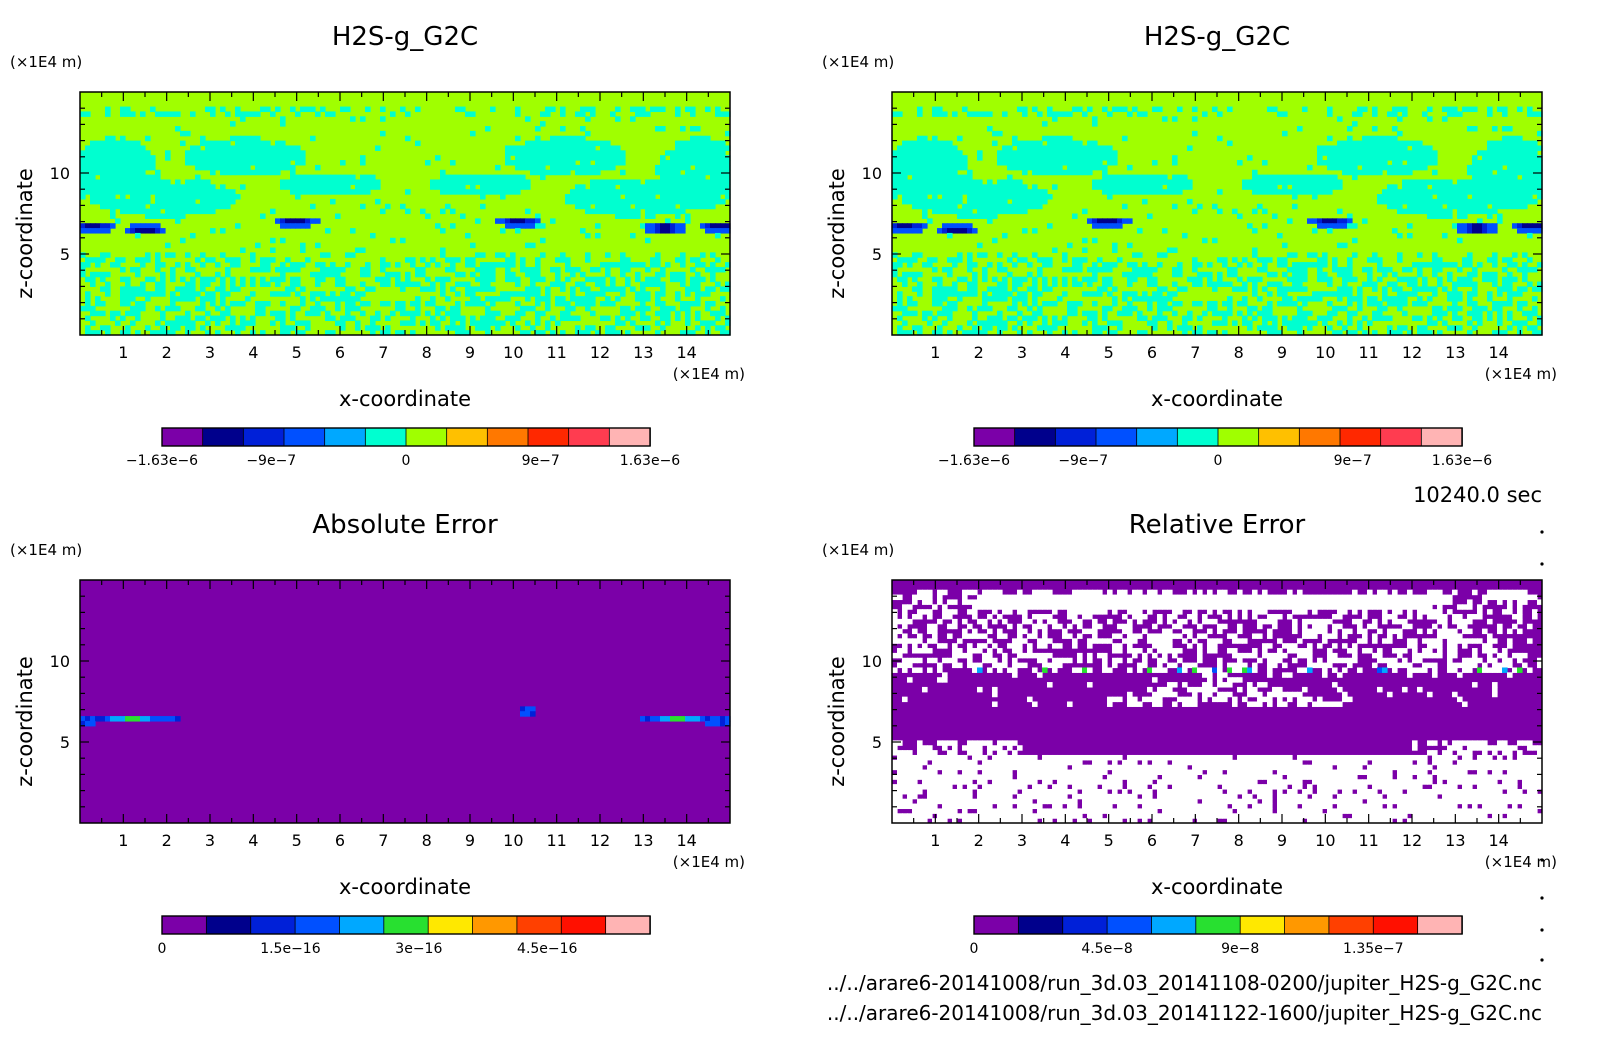  Describe the element at coordinates (1240, 949) in the screenshot. I see `colorbar-label: 9e−8` at that location.